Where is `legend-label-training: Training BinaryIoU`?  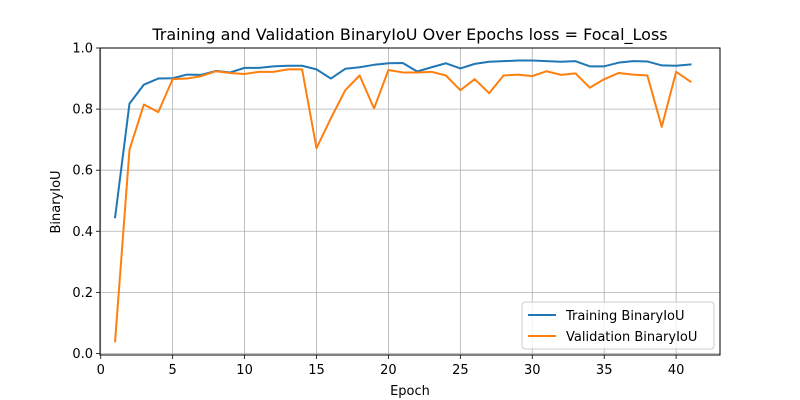 legend-label-training: Training BinaryIoU is located at coordinates (625, 316).